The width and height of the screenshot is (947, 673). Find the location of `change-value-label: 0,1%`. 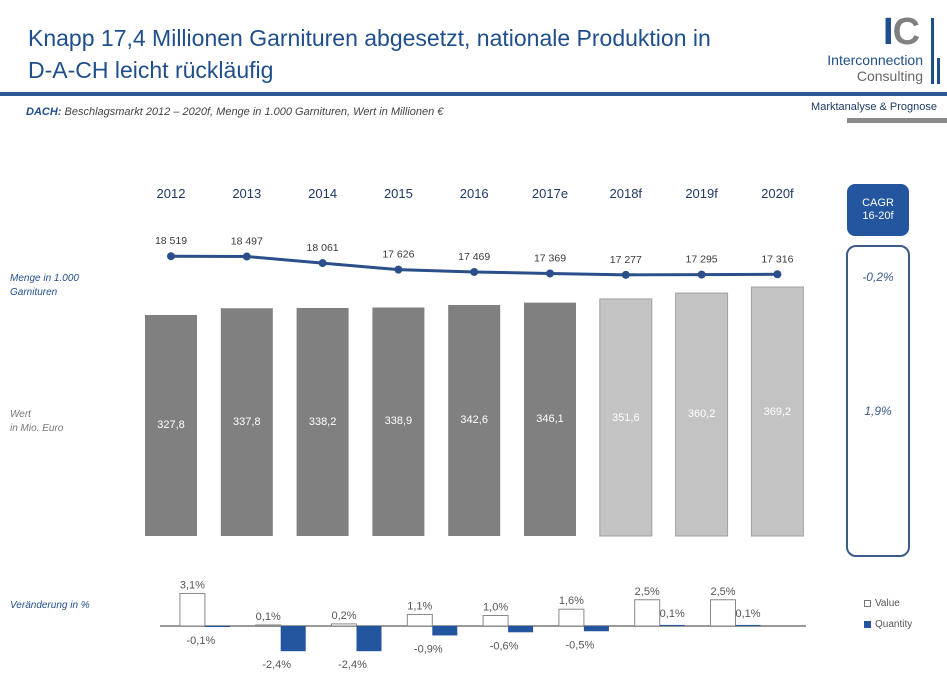

change-value-label: 0,1% is located at coordinates (268, 617).